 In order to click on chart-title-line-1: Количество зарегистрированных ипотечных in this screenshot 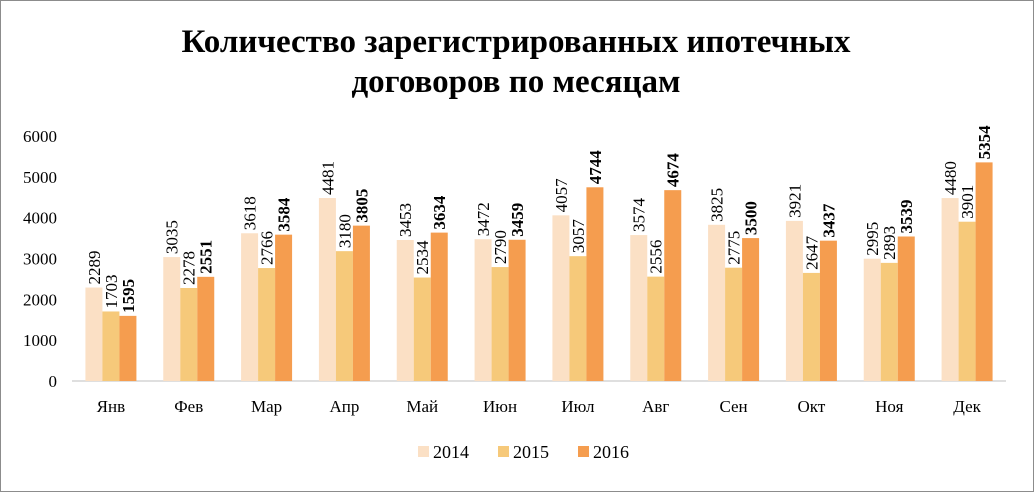, I will do `click(516, 42)`.